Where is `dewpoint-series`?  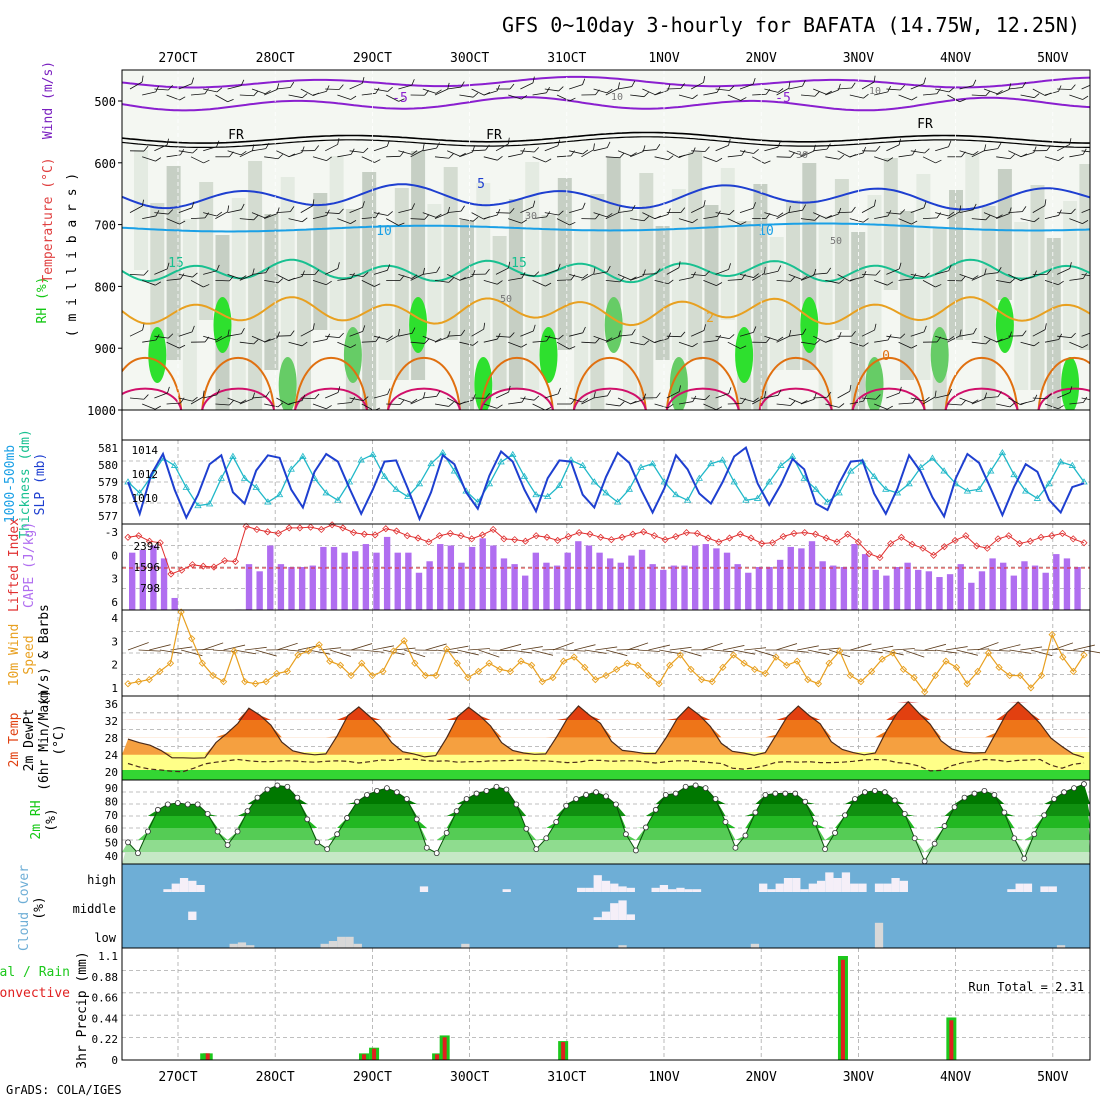 dewpoint-series is located at coordinates (606, 765).